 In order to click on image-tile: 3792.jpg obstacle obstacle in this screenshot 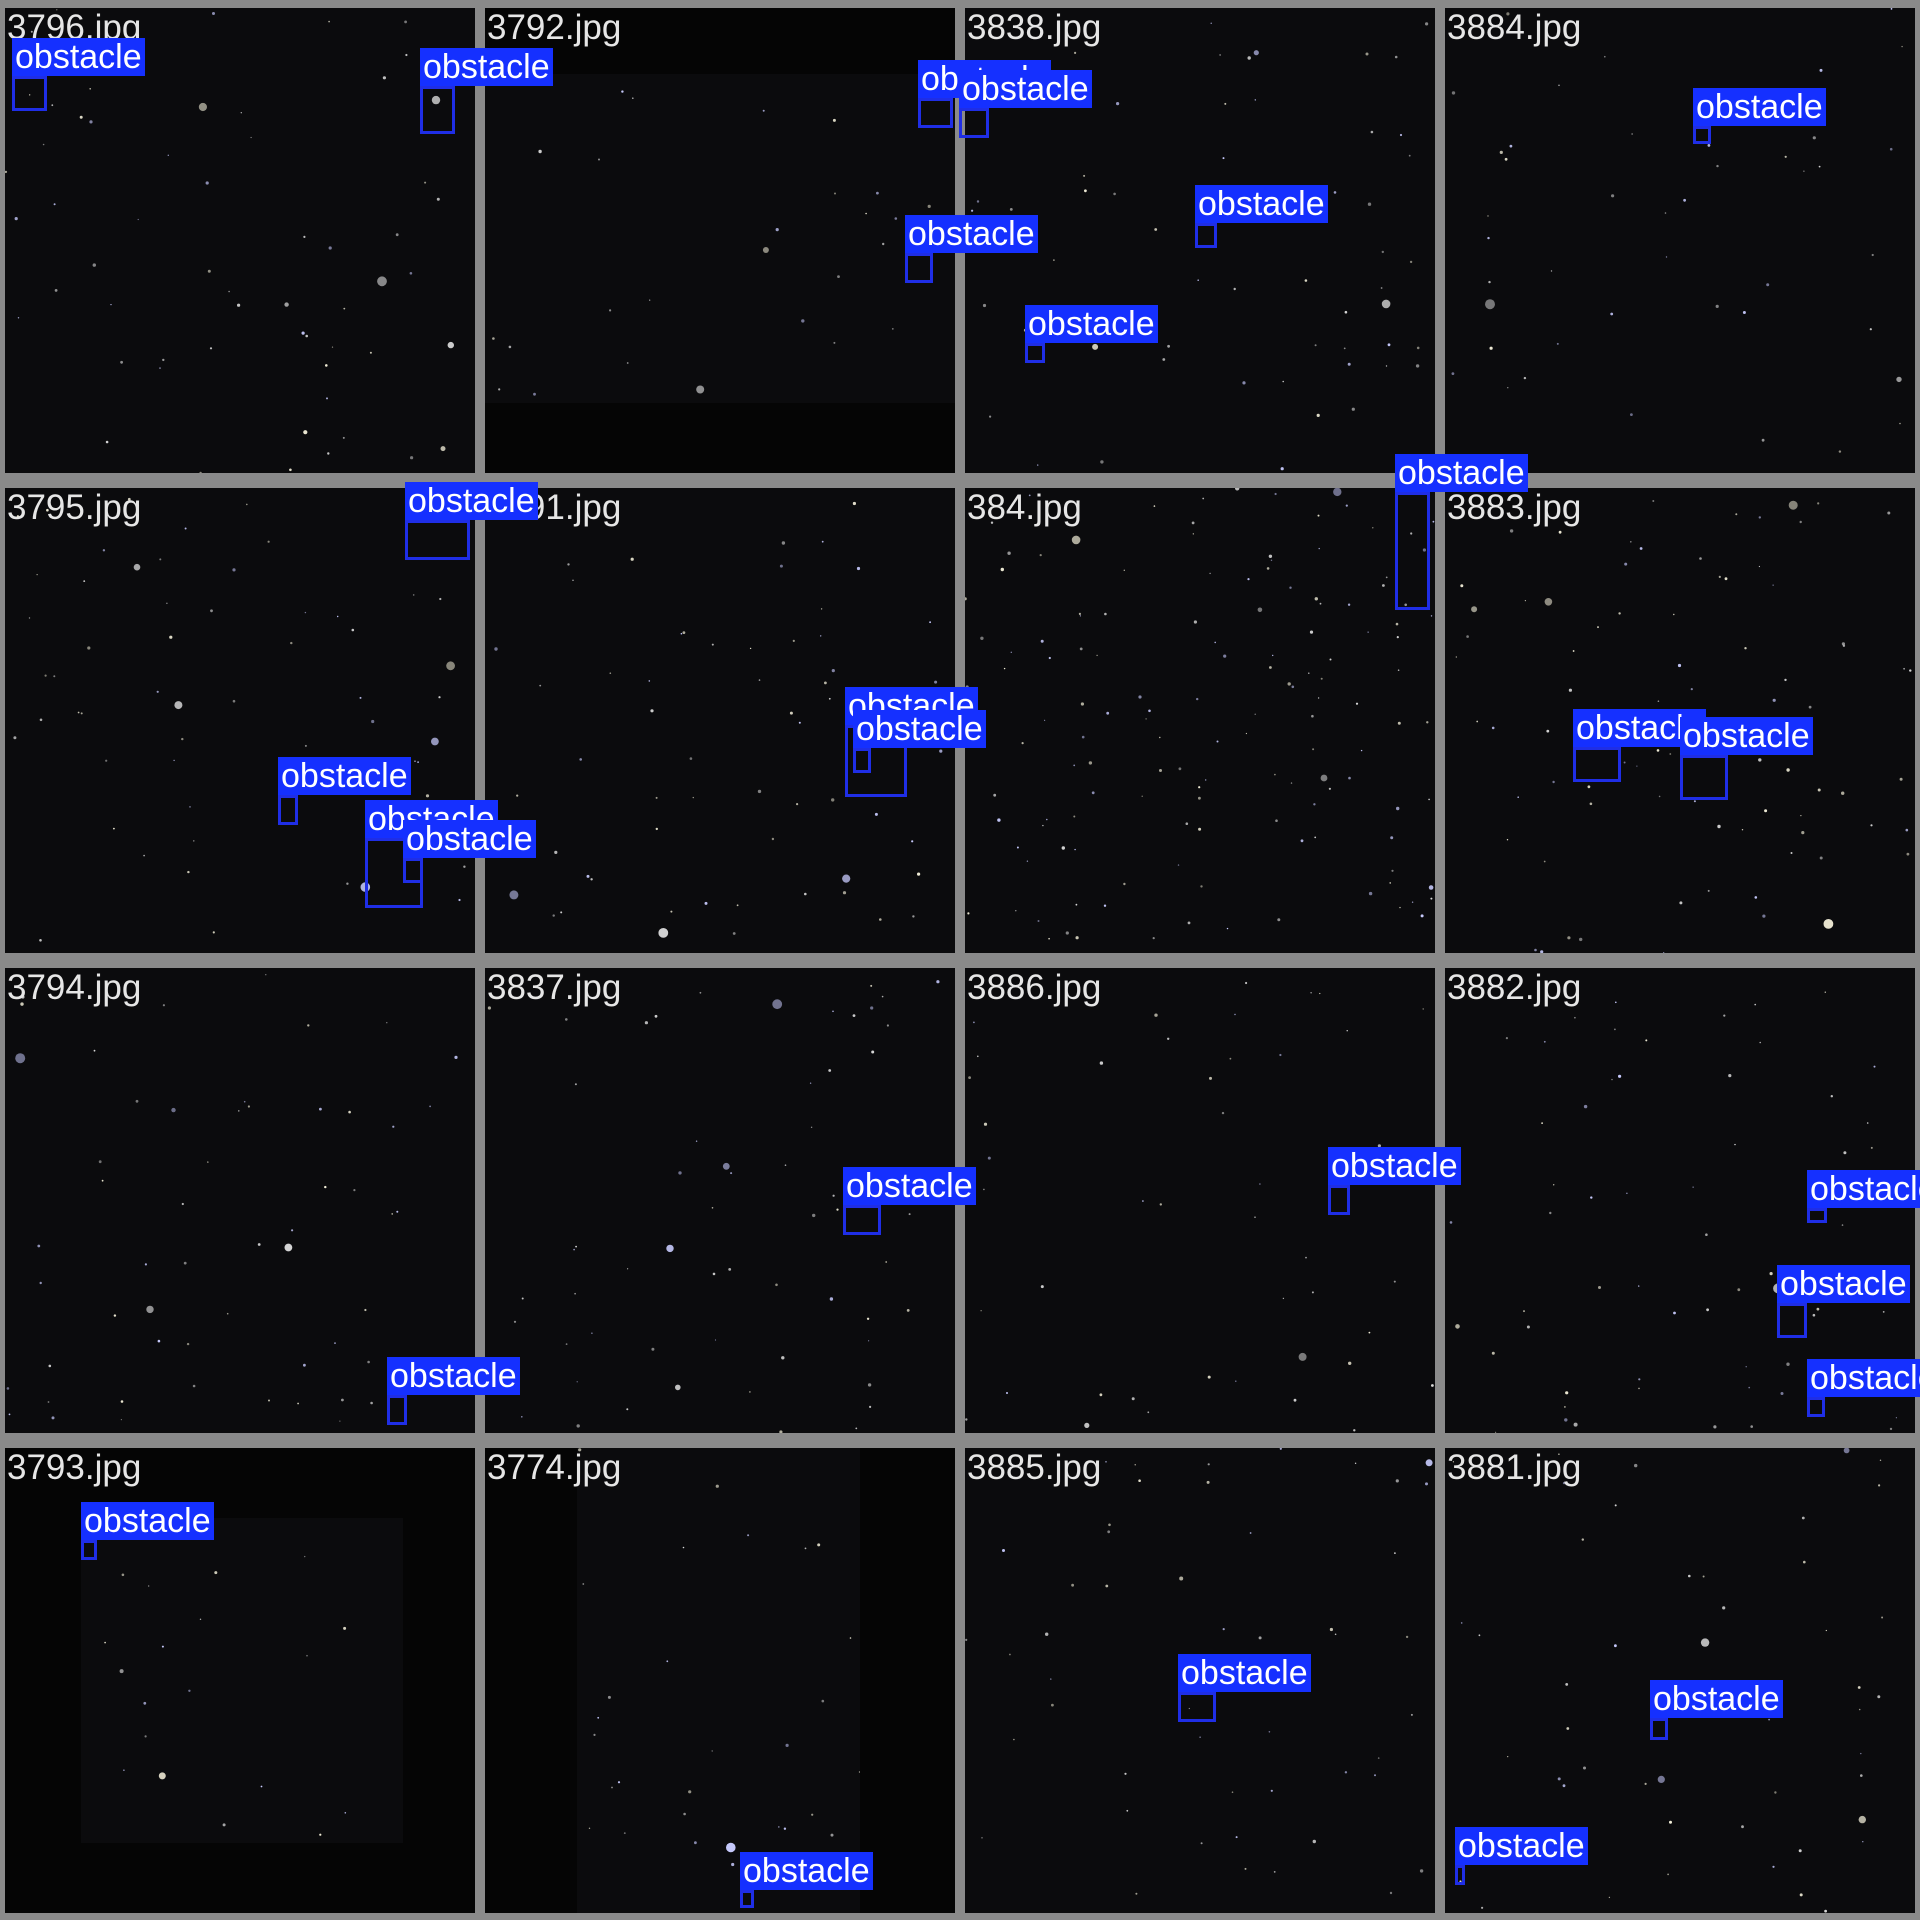, I will do `click(768, 240)`.